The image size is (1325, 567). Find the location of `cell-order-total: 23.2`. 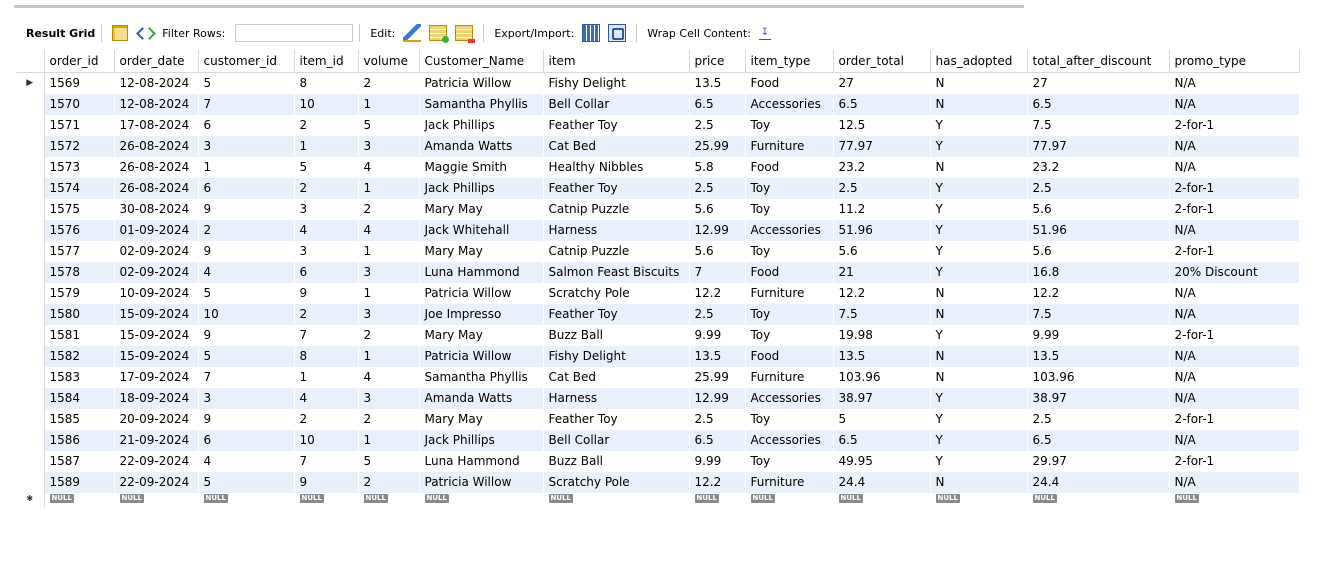

cell-order-total: 23.2 is located at coordinates (881, 167).